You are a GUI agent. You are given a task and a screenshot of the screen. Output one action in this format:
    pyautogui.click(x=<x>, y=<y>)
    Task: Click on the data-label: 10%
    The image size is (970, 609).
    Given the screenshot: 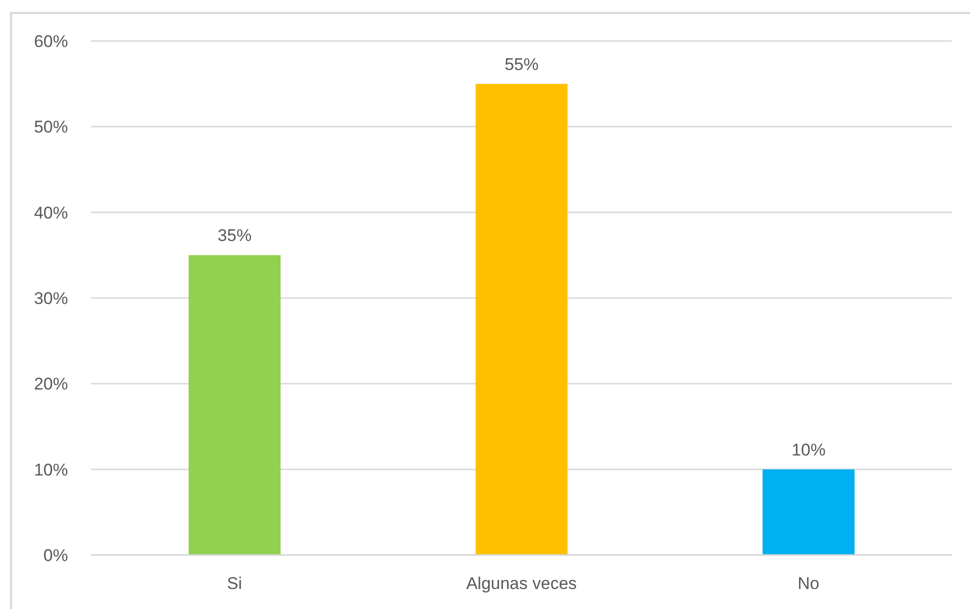 What is the action you would take?
    pyautogui.click(x=809, y=450)
    